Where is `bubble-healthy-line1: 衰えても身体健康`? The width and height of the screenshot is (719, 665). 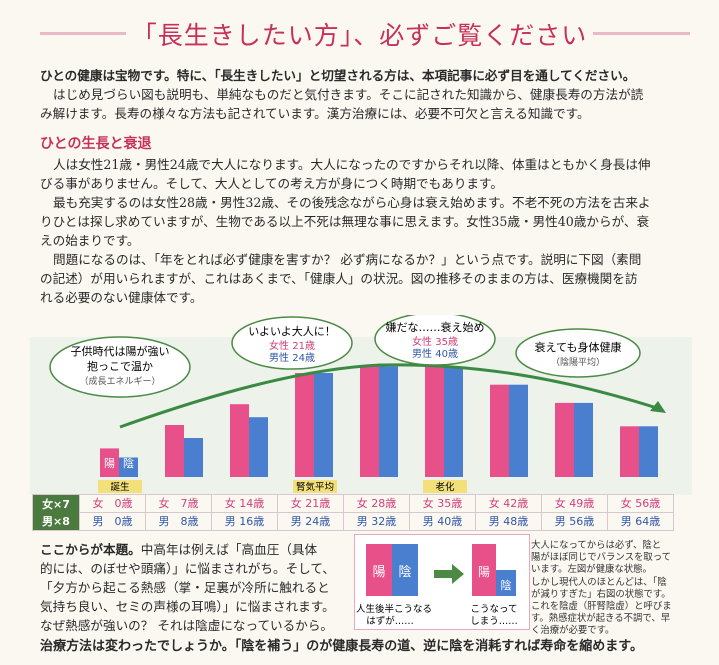 bubble-healthy-line1: 衰えても身体健康 is located at coordinates (578, 347).